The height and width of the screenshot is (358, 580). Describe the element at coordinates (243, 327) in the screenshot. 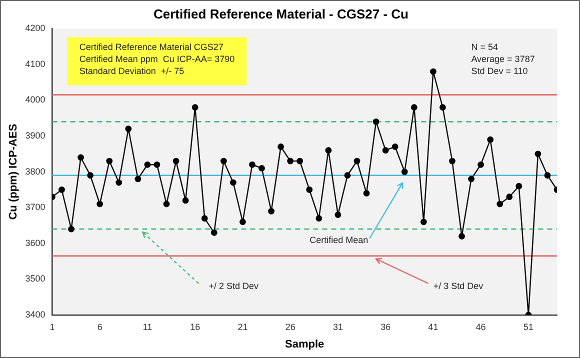

I see `x-tick-label: 21` at that location.